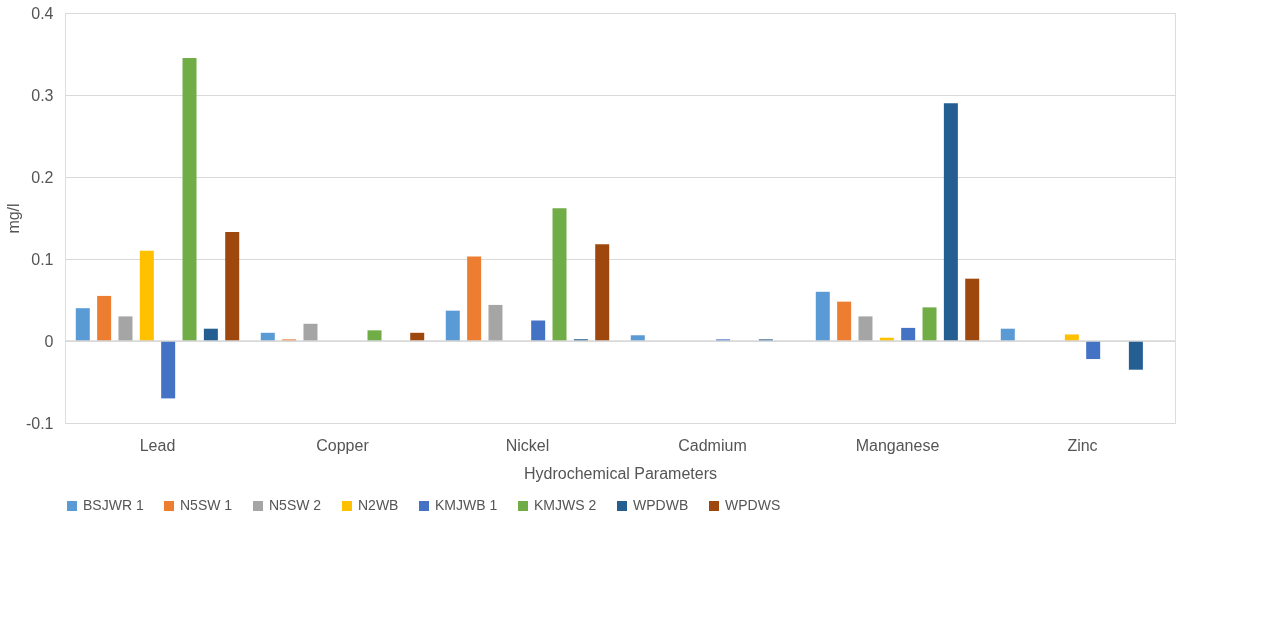 The width and height of the screenshot is (1276, 624). I want to click on y-tick-label: 0.4, so click(42, 13).